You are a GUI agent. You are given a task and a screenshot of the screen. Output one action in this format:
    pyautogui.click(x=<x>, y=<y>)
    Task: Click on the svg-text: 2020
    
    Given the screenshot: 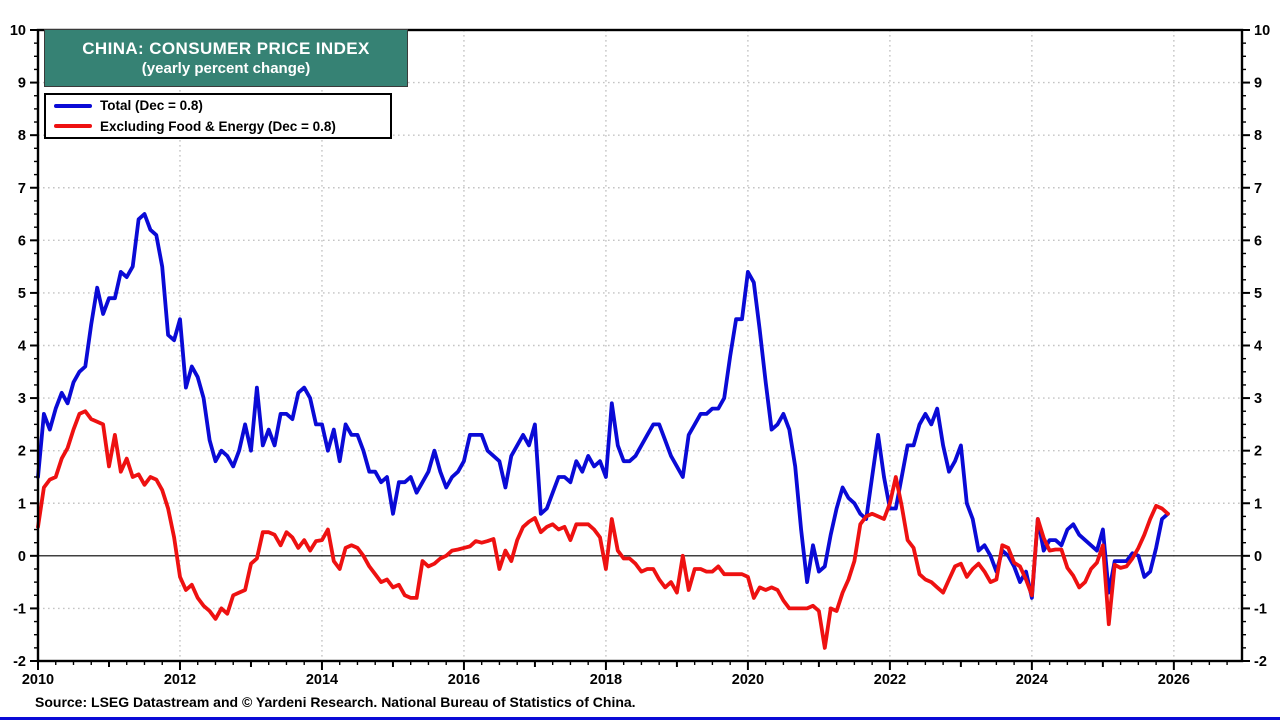 What is the action you would take?
    pyautogui.click(x=748, y=680)
    